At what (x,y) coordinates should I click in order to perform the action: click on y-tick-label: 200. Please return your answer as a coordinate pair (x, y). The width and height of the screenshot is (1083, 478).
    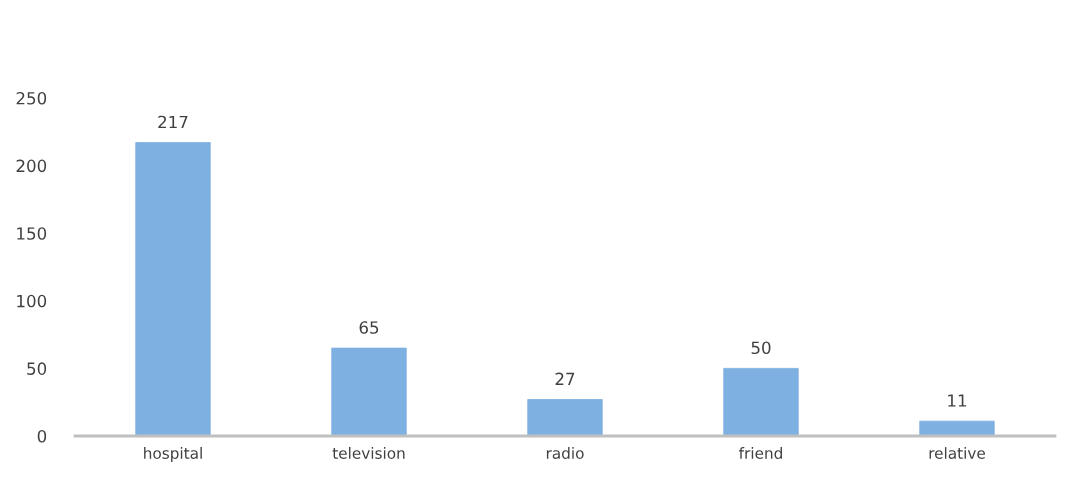
    Looking at the image, I should click on (31, 166).